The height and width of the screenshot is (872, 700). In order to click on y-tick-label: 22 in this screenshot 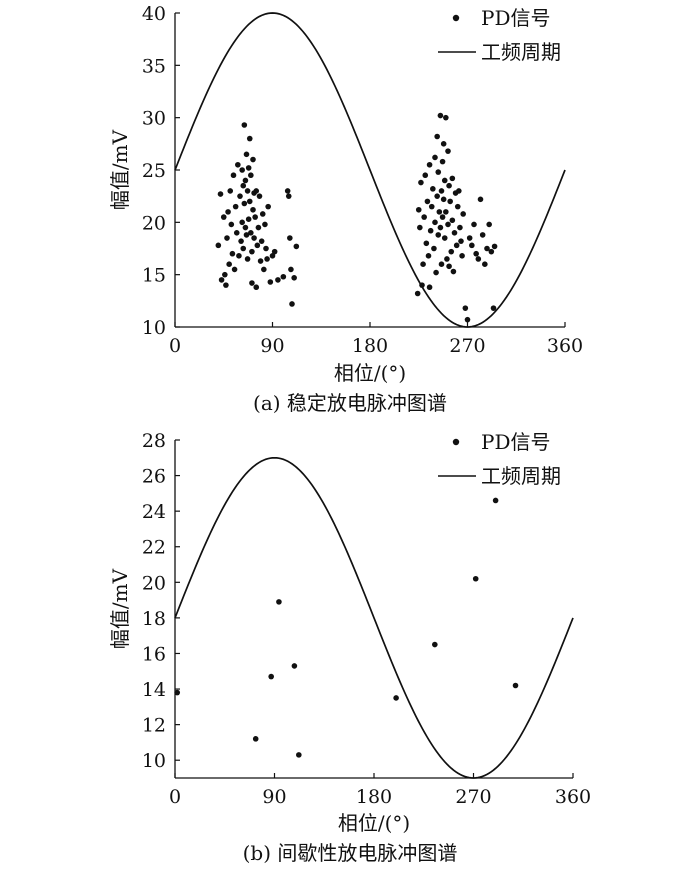, I will do `click(154, 548)`.